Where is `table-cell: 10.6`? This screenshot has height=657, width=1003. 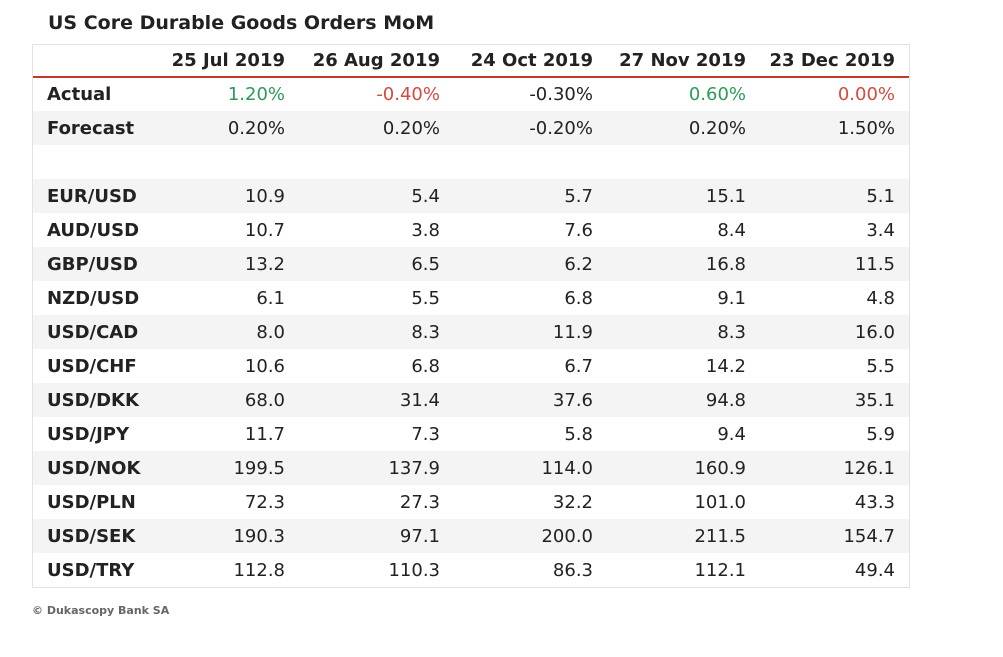 table-cell: 10.6 is located at coordinates (264, 366).